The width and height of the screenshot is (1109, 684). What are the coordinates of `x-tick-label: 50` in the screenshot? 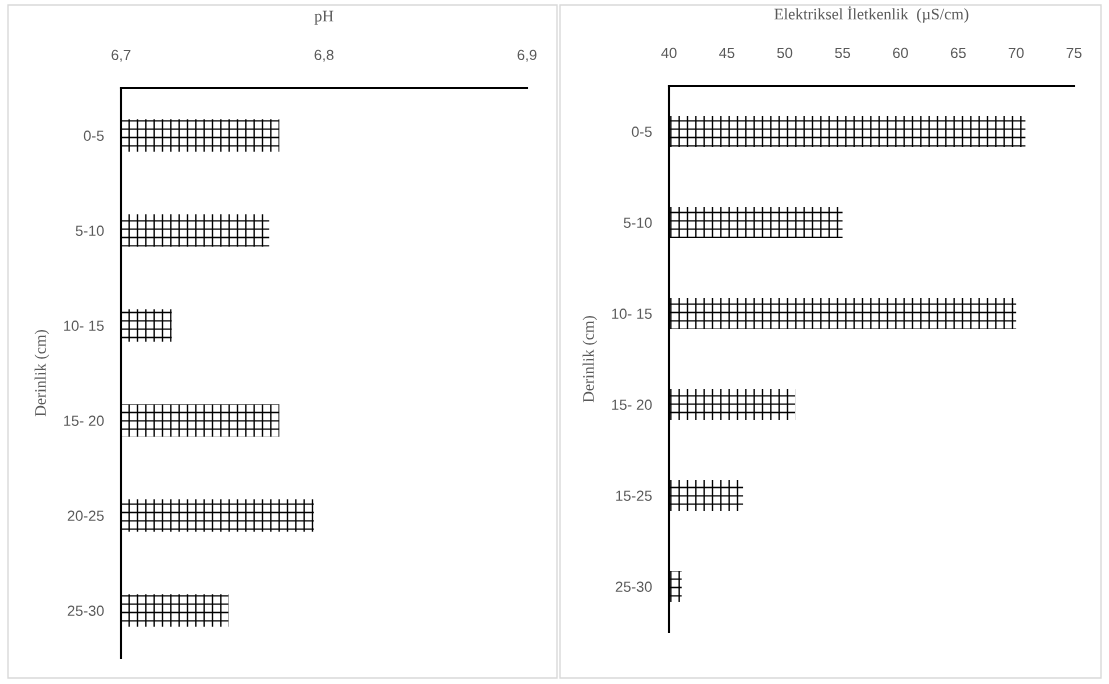 It's located at (785, 53).